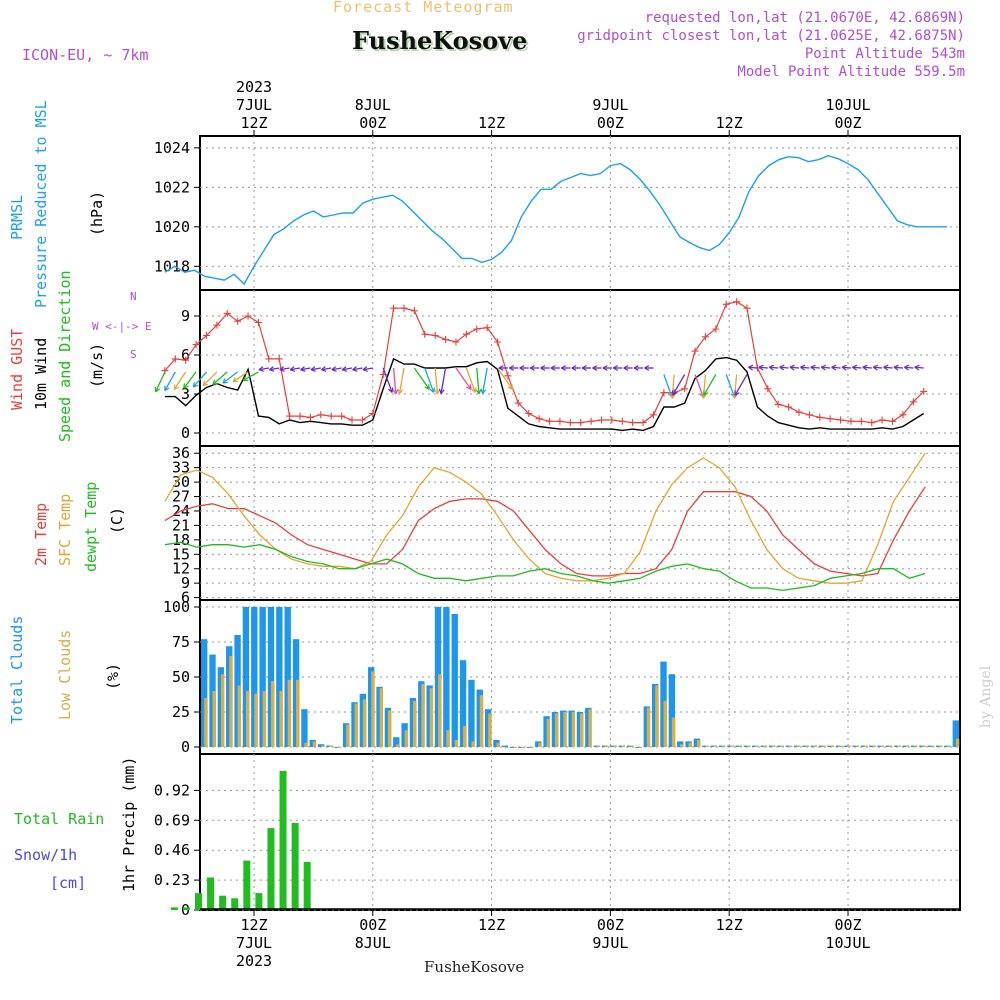 Image resolution: width=1000 pixels, height=1000 pixels. Describe the element at coordinates (729, 925) in the screenshot. I see `bottom-time-label: 12Z` at that location.